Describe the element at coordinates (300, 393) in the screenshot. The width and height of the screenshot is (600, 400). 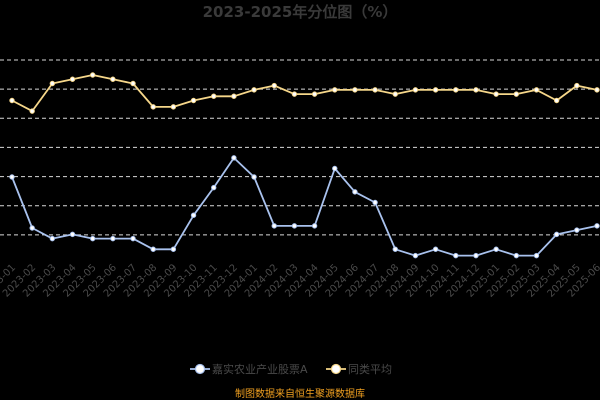
I see `source-note: 制图数据来自恒生聚源数据库` at that location.